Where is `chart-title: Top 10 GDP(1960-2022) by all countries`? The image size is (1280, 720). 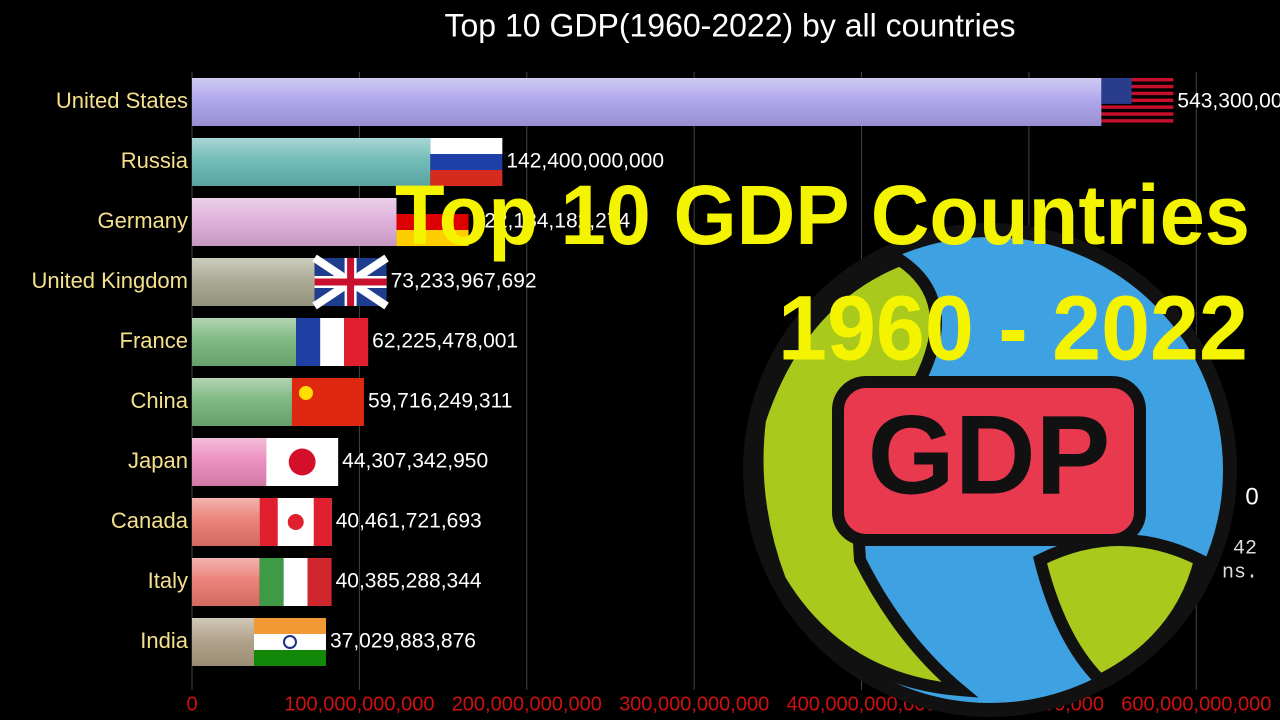 chart-title: Top 10 GDP(1960-2022) by all countries is located at coordinates (730, 25).